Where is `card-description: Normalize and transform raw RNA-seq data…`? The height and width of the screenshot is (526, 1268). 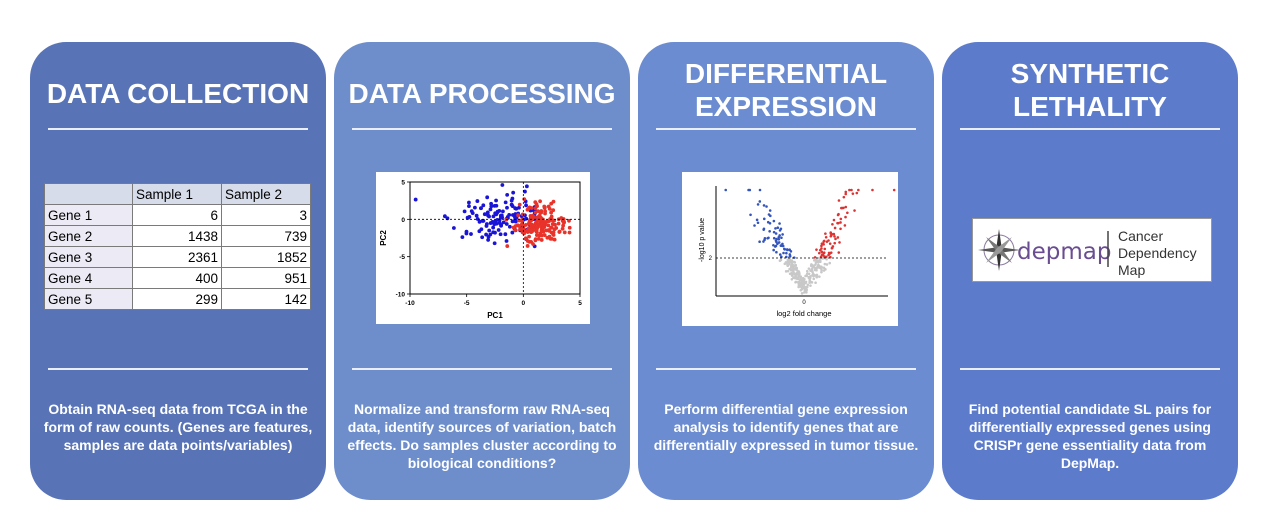
card-description: Normalize and transform raw RNA-seq data… is located at coordinates (482, 436).